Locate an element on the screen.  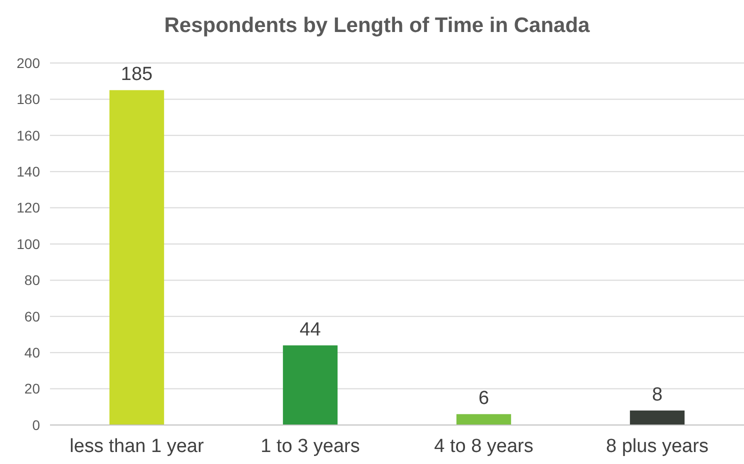
y-tick-label: 40 is located at coordinates (32, 352).